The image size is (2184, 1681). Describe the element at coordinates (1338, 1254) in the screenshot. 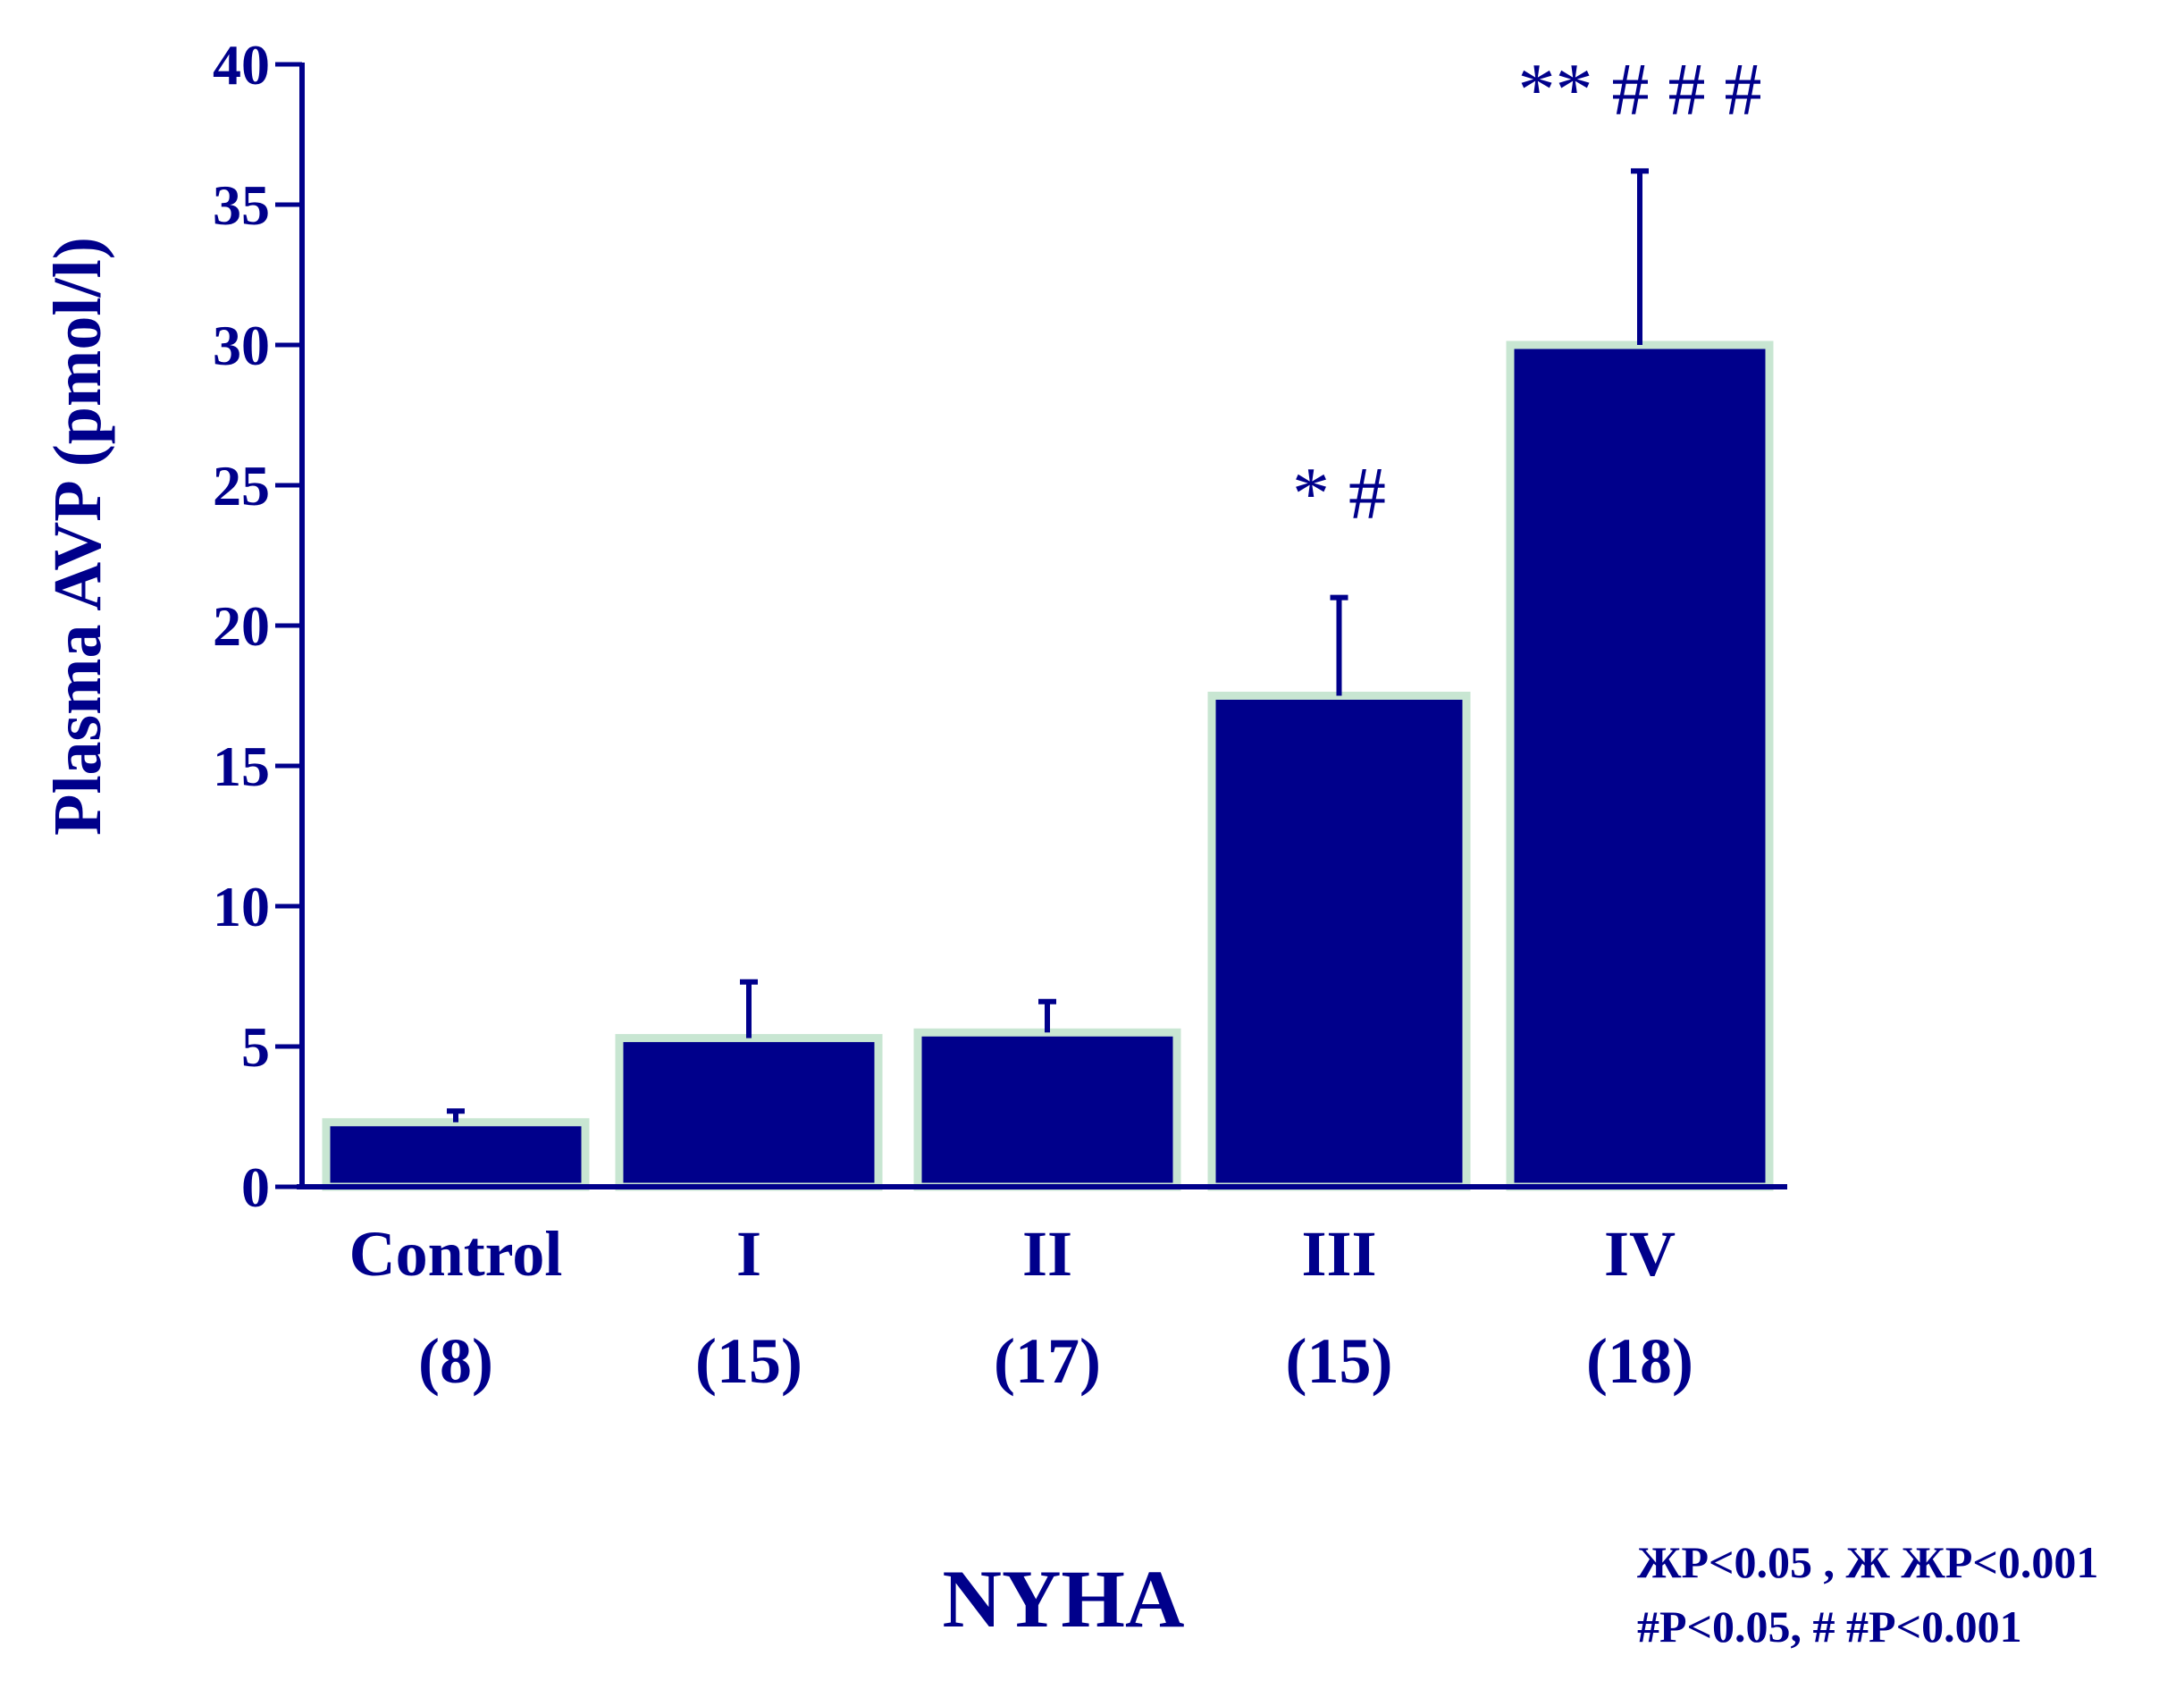

I see `x-tick-label: III` at that location.